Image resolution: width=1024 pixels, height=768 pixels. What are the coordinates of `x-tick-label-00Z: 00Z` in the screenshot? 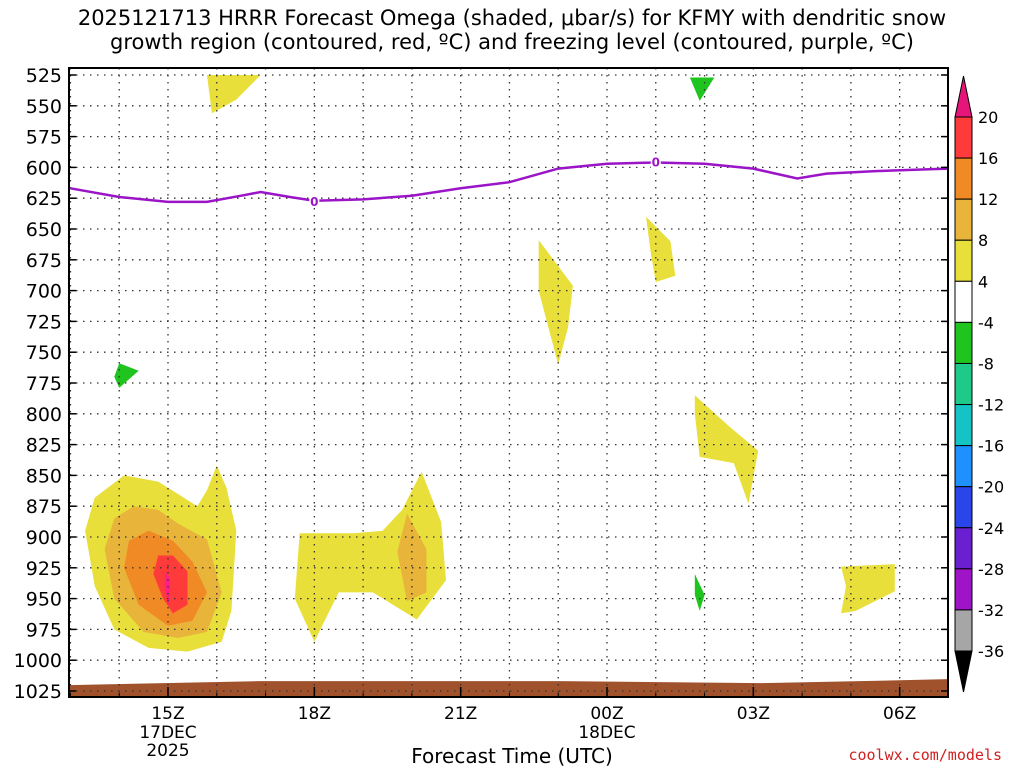 It's located at (606, 714).